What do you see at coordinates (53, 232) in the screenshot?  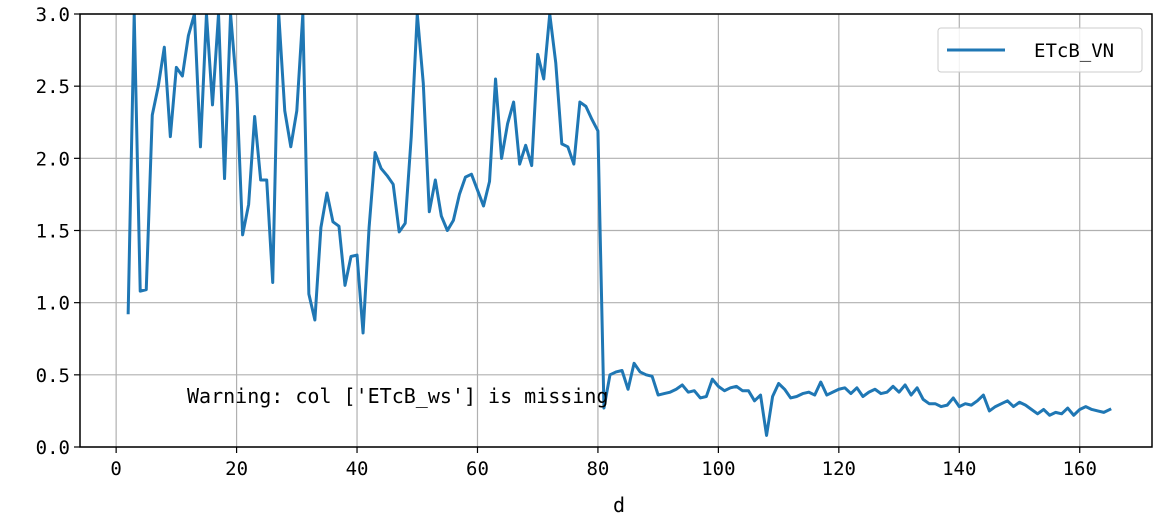 I see `y-tick-label: 1.5` at bounding box center [53, 232].